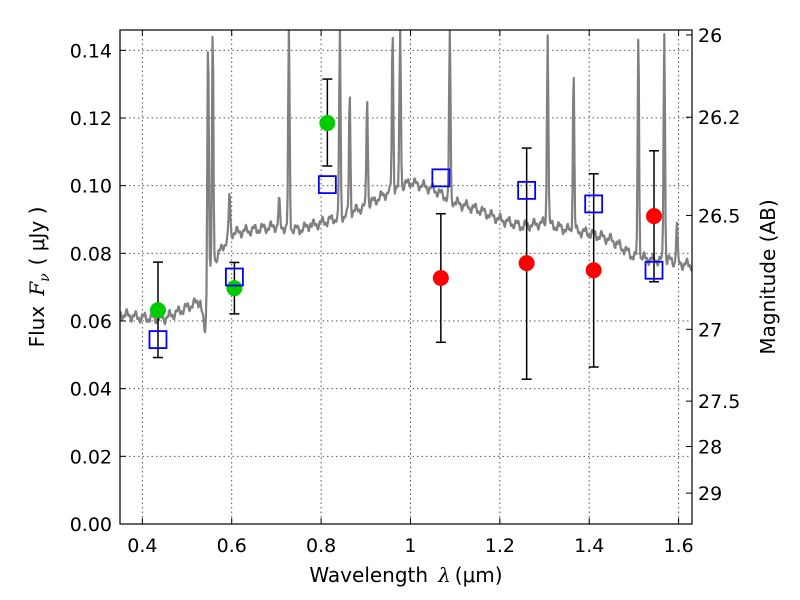 This screenshot has width=800, height=600. I want to click on mag-tick-label: 29, so click(710, 494).